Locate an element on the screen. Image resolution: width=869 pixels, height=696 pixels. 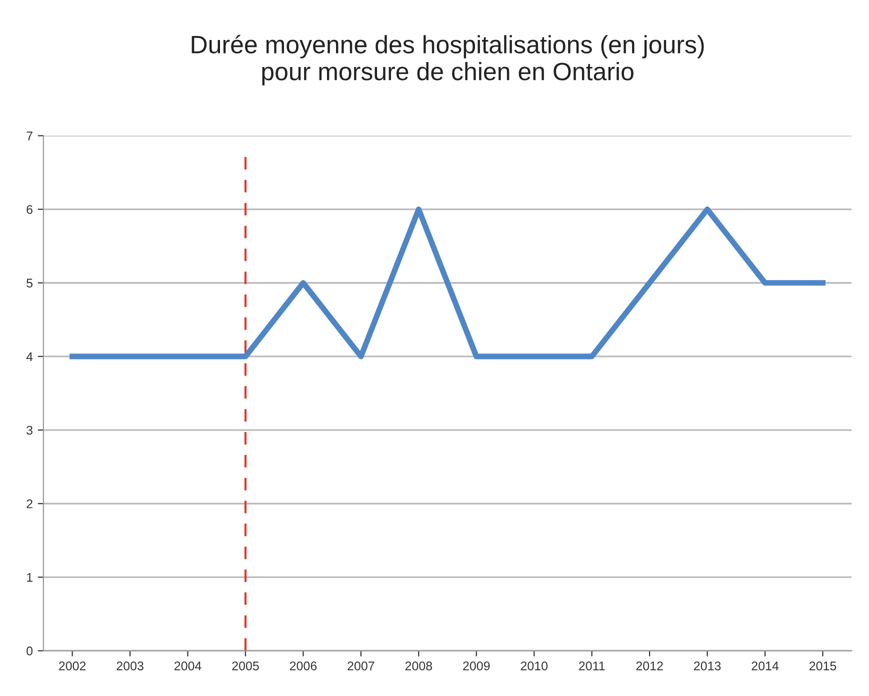
x-tick-label: 2015 is located at coordinates (822, 666).